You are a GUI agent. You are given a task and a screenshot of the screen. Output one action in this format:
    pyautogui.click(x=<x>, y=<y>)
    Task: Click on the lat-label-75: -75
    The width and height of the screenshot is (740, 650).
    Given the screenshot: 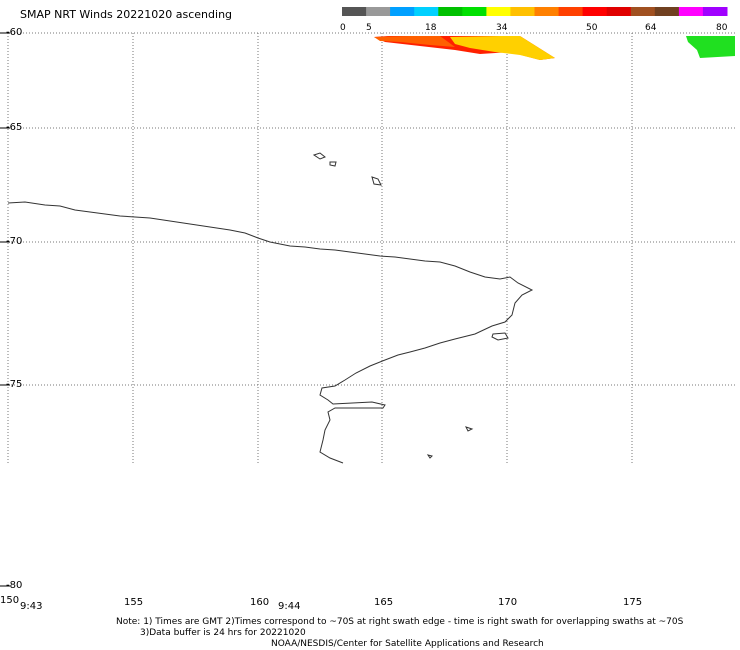 What is the action you would take?
    pyautogui.click(x=14, y=384)
    